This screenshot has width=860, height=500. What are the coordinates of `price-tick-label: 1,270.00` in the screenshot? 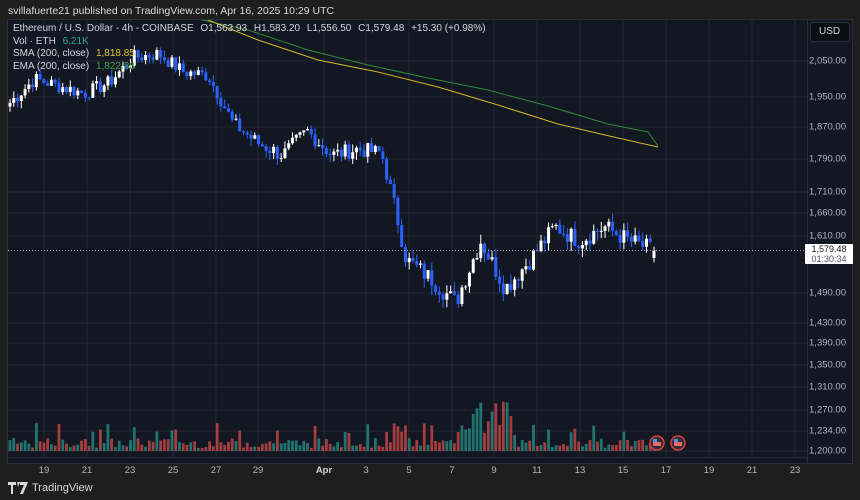 It's located at (827, 410).